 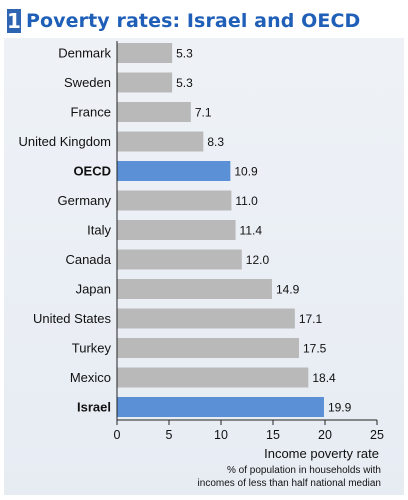 I want to click on x-tick-label-5: 5, so click(x=169, y=435).